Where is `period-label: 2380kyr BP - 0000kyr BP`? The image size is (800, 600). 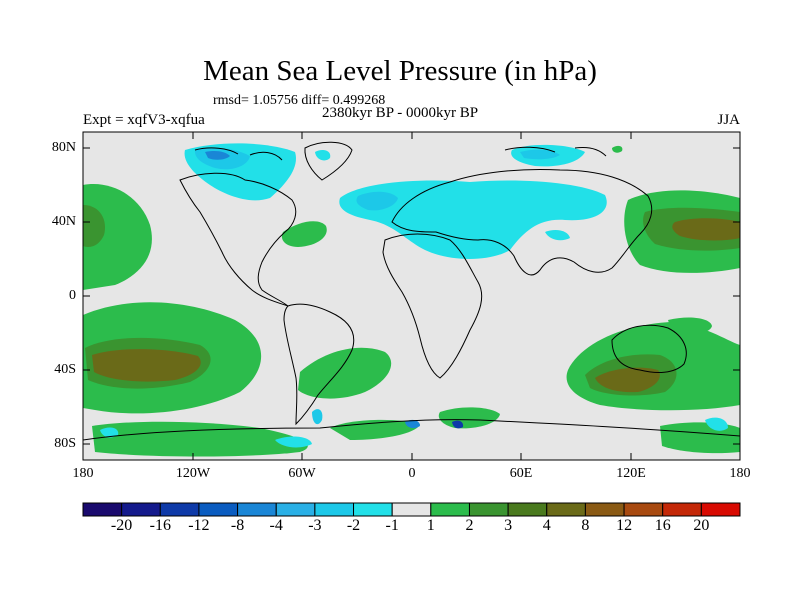
period-label: 2380kyr BP - 0000kyr BP is located at coordinates (400, 113).